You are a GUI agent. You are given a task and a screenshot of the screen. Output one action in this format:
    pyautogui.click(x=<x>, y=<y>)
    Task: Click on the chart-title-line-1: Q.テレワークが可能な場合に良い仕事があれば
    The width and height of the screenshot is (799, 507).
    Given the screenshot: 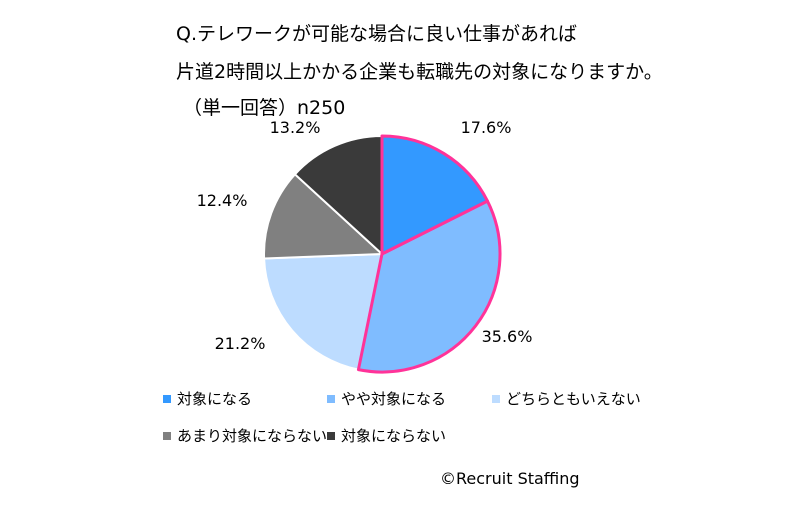 What is the action you would take?
    pyautogui.click(x=376, y=34)
    